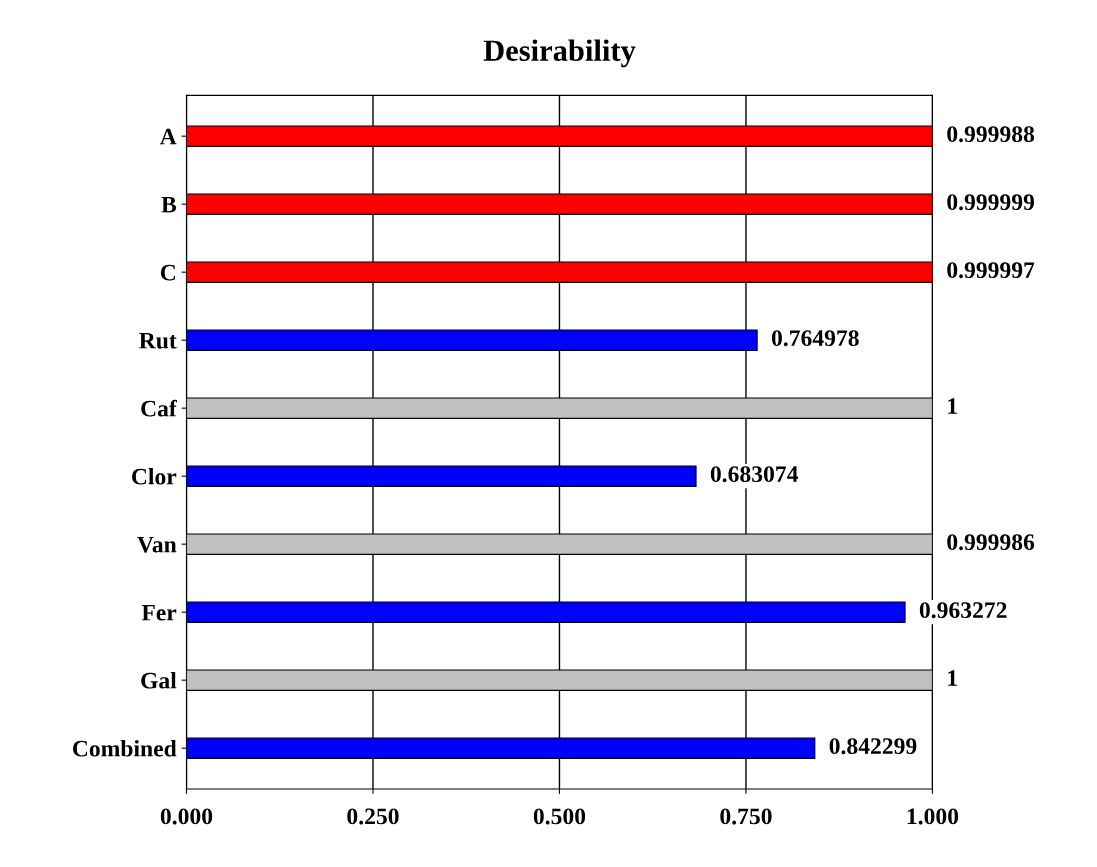  Describe the element at coordinates (991, 134) in the screenshot. I see `data-label: 0.999988` at that location.